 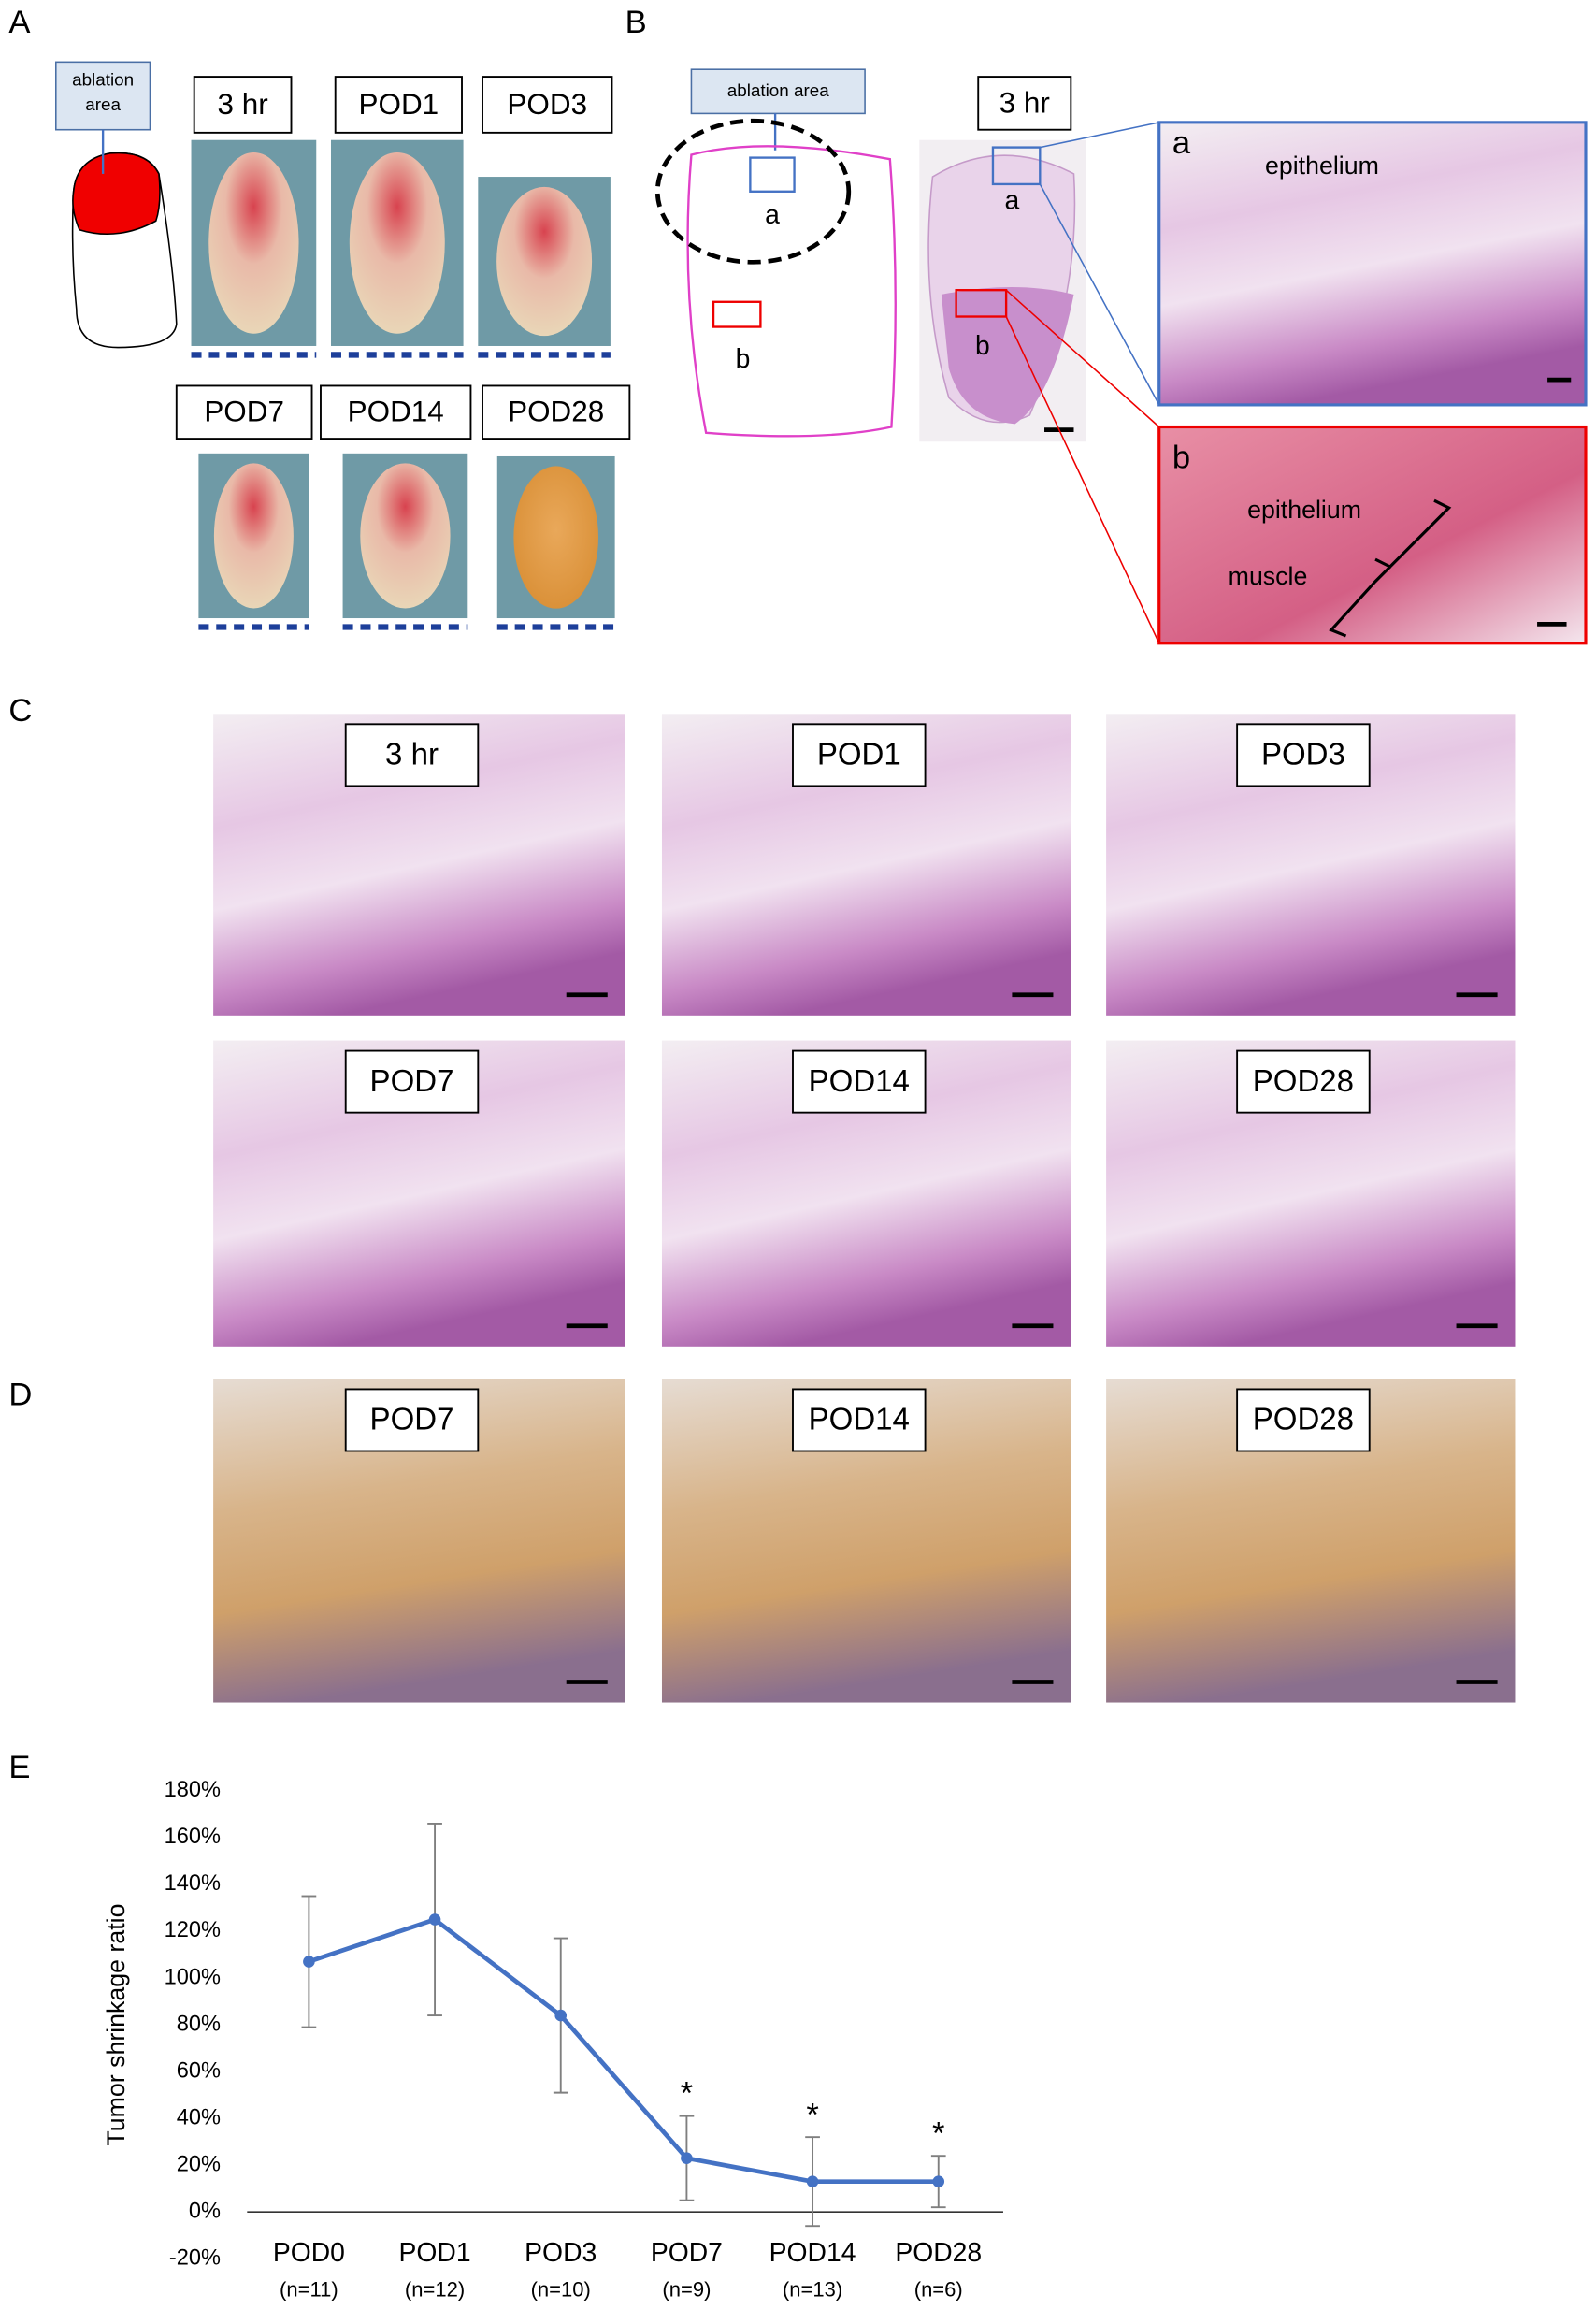 I want to click on panel-label: D, so click(x=20, y=1395).